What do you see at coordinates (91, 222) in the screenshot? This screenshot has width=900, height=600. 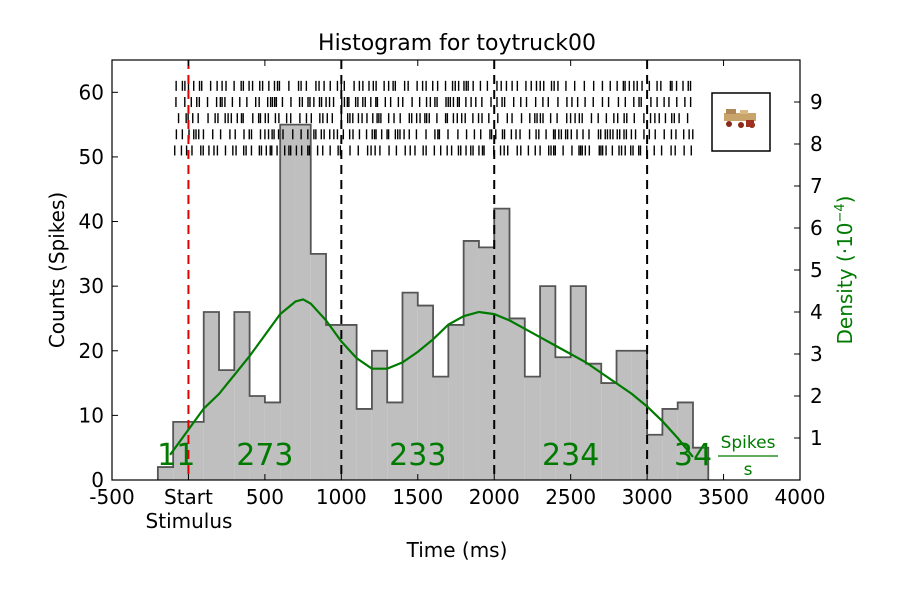 I see `y-tick-label: 40` at bounding box center [91, 222].